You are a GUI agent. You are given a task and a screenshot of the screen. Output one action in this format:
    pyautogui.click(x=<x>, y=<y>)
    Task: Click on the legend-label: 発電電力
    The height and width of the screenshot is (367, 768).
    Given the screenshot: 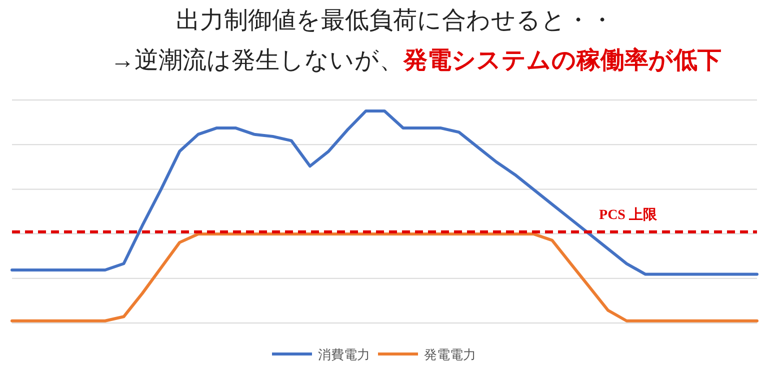 What is the action you would take?
    pyautogui.click(x=450, y=355)
    